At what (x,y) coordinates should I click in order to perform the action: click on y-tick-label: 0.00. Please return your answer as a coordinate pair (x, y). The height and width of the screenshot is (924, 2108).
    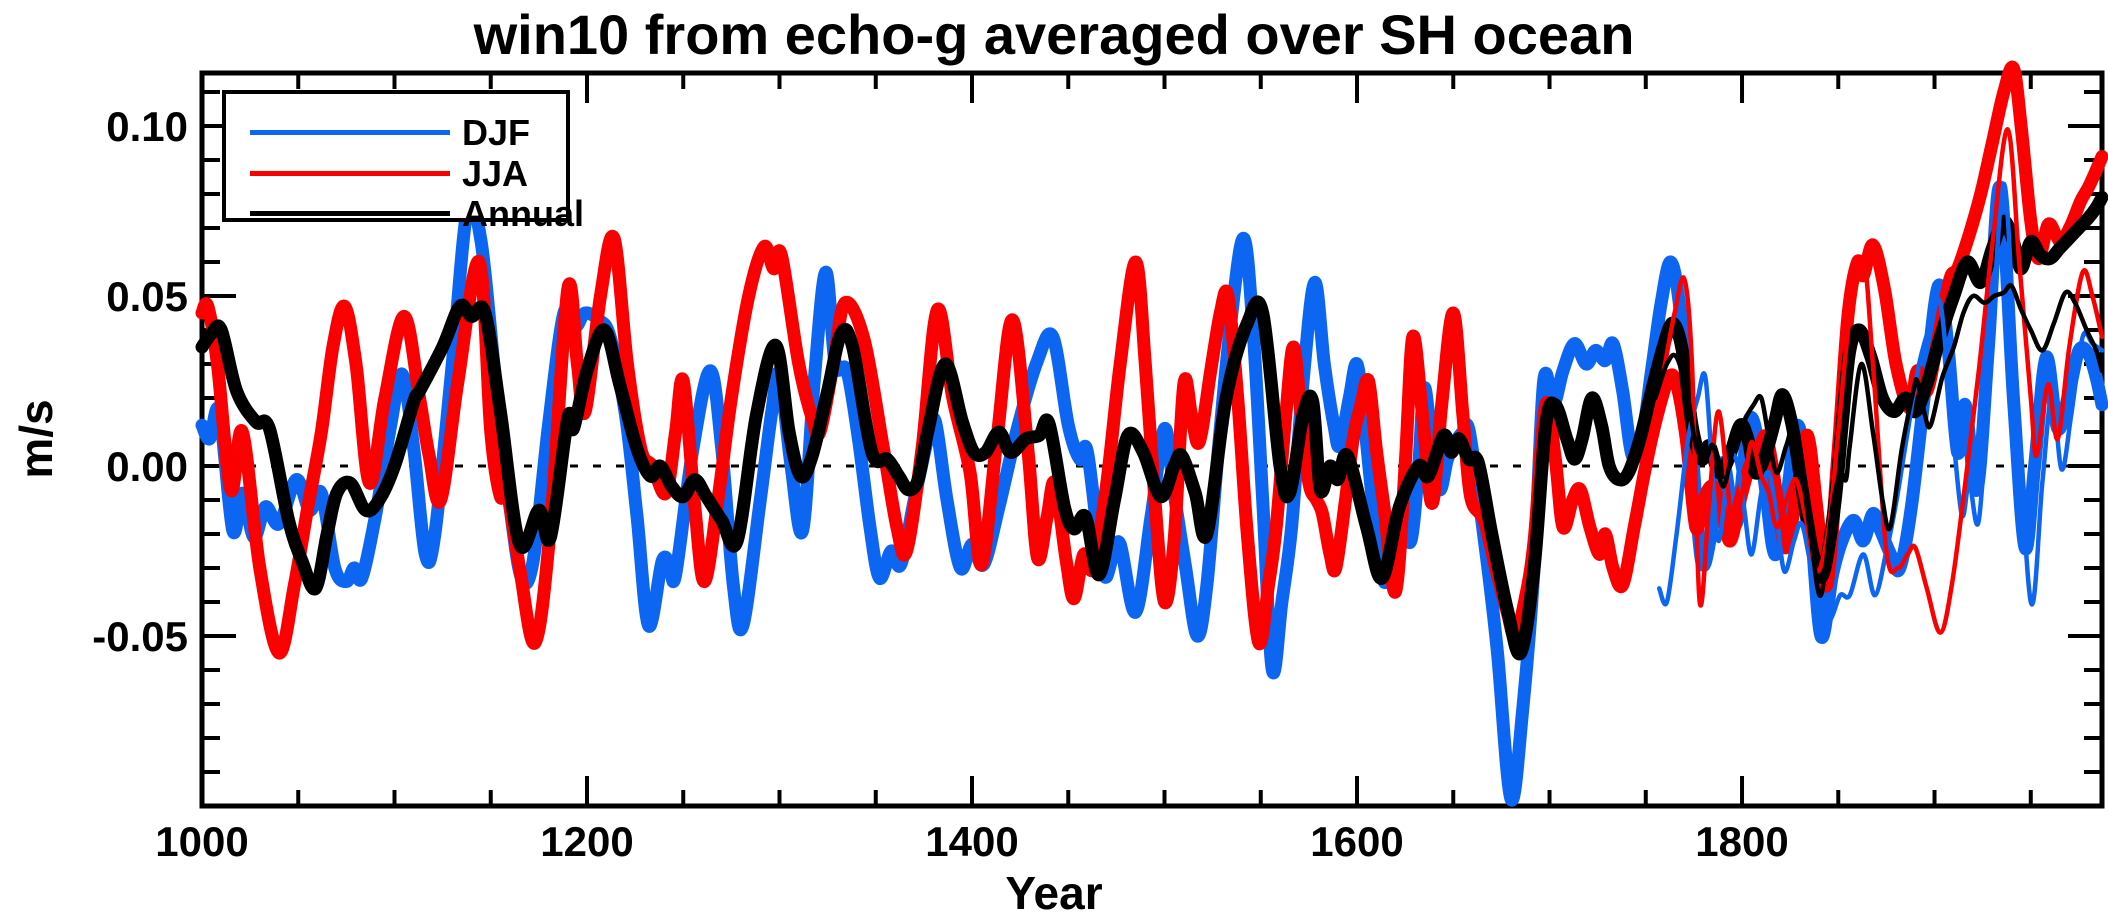
    Looking at the image, I should click on (147, 466).